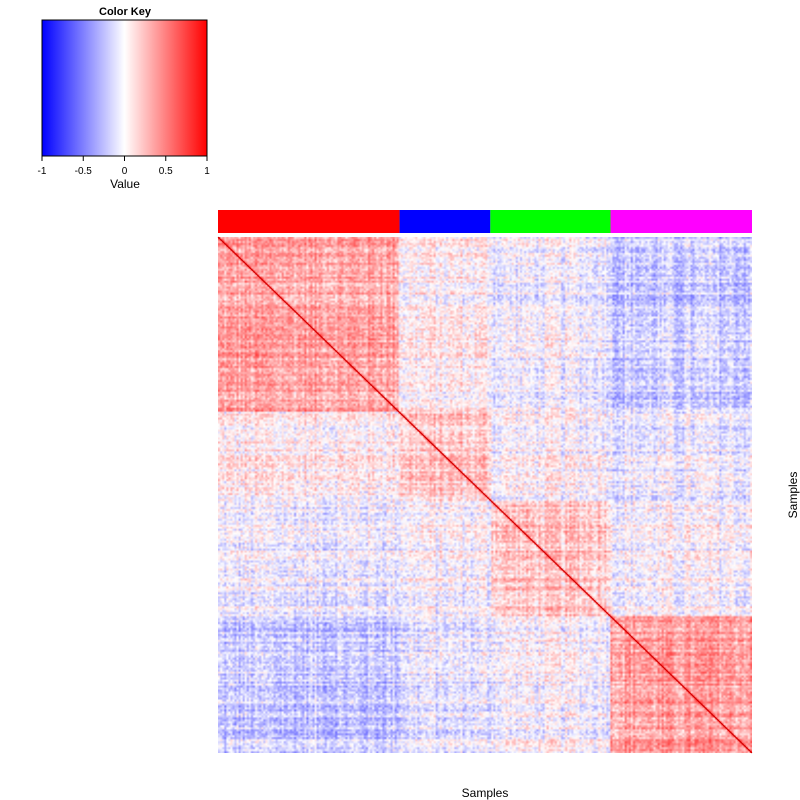  Describe the element at coordinates (207, 171) in the screenshot. I see `color-key-tick-label: 1` at that location.